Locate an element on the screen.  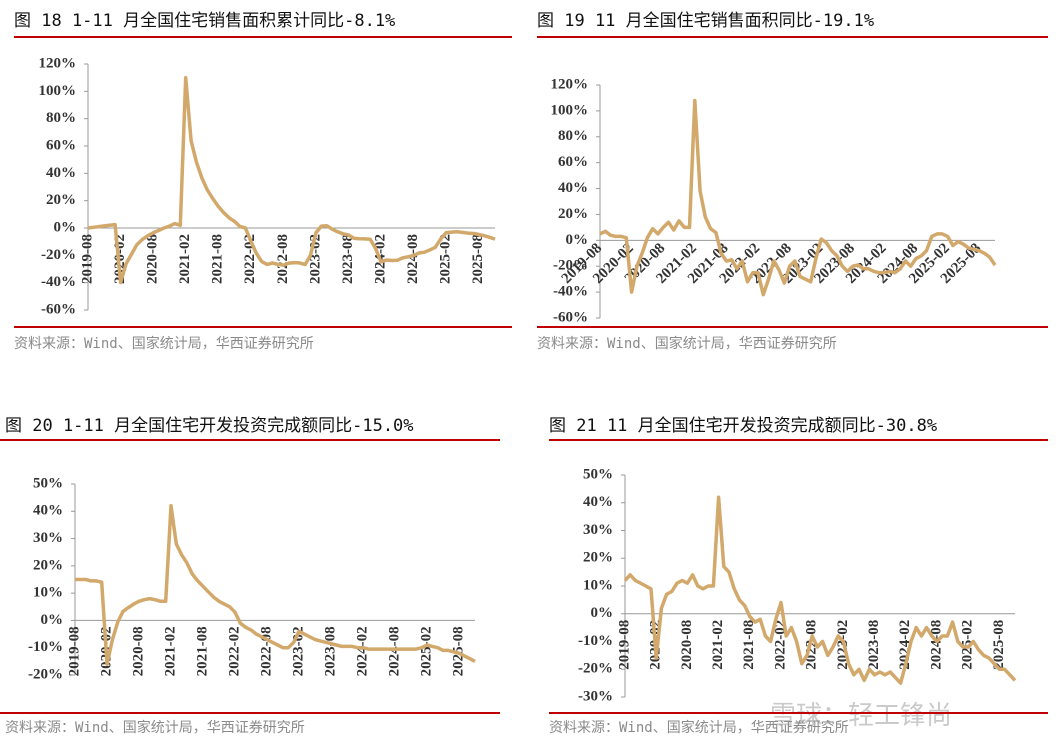
x-tick-label: 2022-02 is located at coordinates (234, 651).